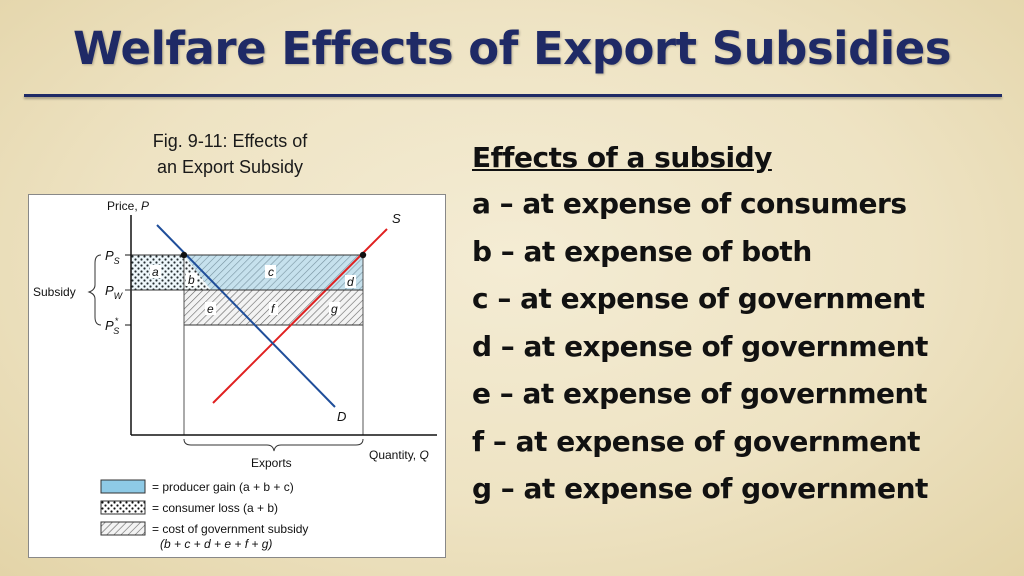 This screenshot has width=1024, height=576. What do you see at coordinates (689, 203) in the screenshot?
I see `effect-item-a: a – at expense of consumers` at bounding box center [689, 203].